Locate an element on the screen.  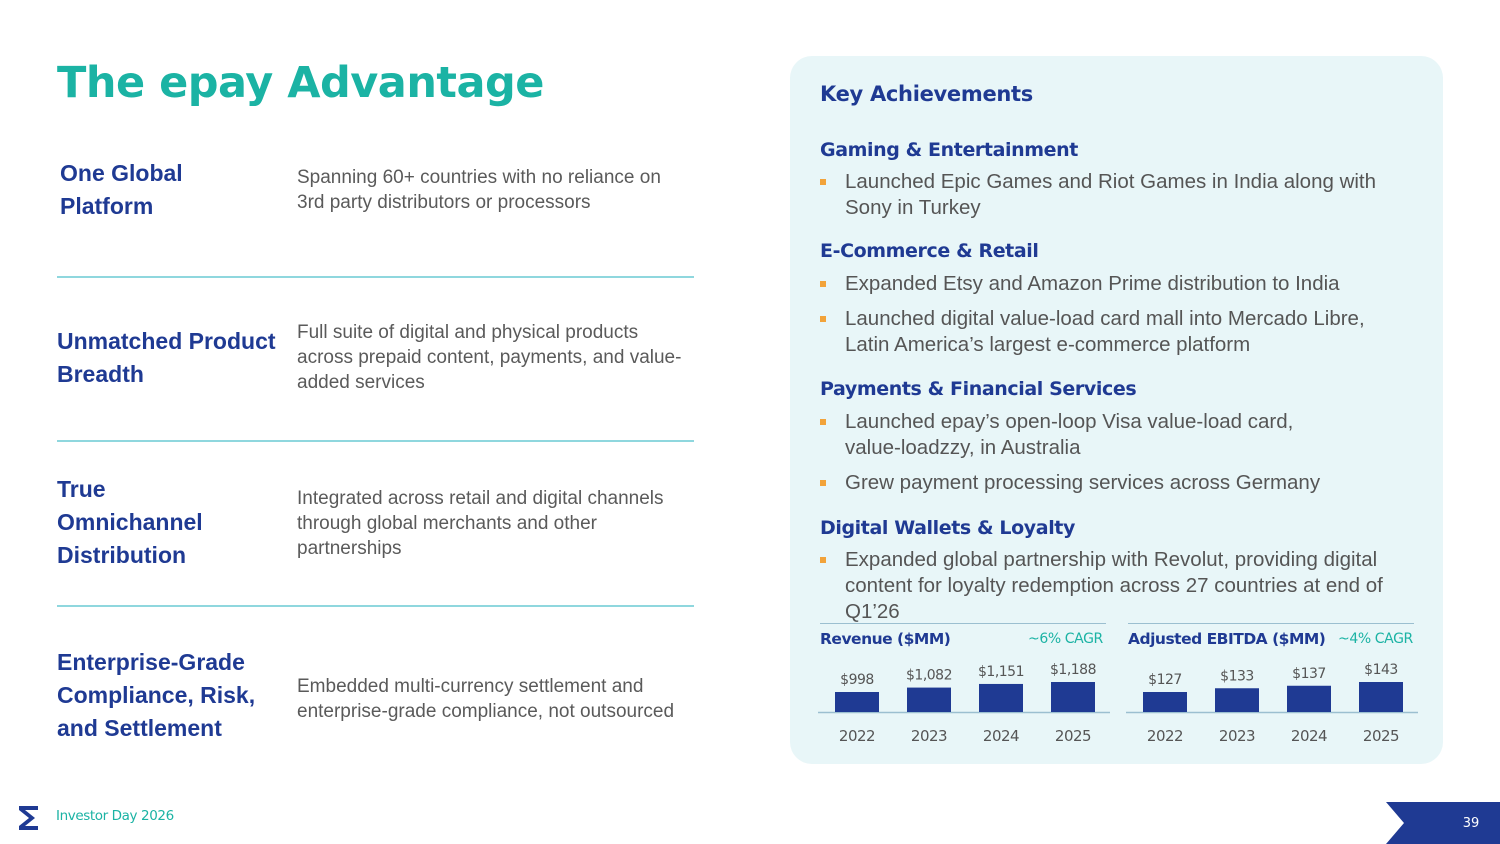
revenue-chart-title: Revenue ($MM) is located at coordinates (885, 639).